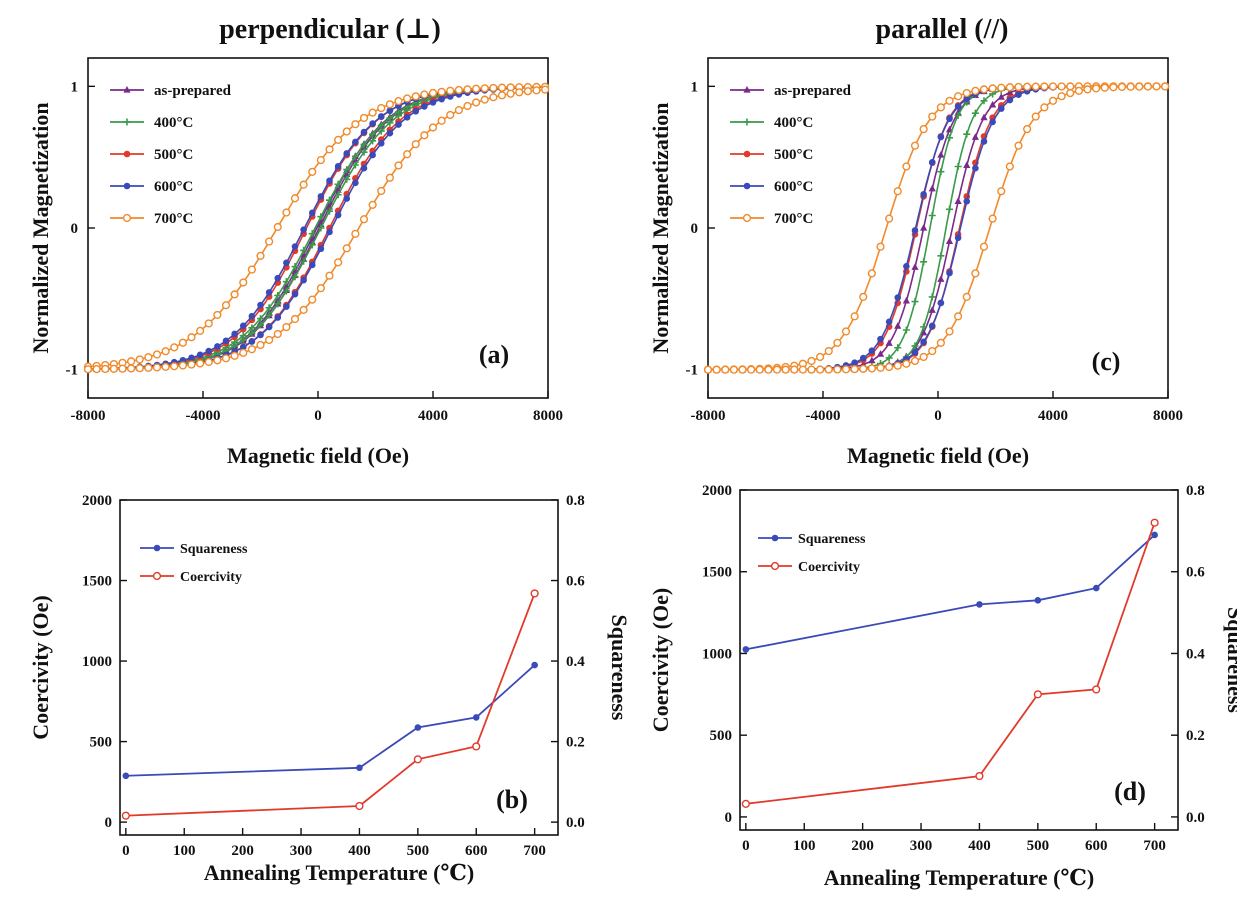 The image size is (1237, 897). What do you see at coordinates (211, 577) in the screenshot?
I see `legend-label: Coercivity` at bounding box center [211, 577].